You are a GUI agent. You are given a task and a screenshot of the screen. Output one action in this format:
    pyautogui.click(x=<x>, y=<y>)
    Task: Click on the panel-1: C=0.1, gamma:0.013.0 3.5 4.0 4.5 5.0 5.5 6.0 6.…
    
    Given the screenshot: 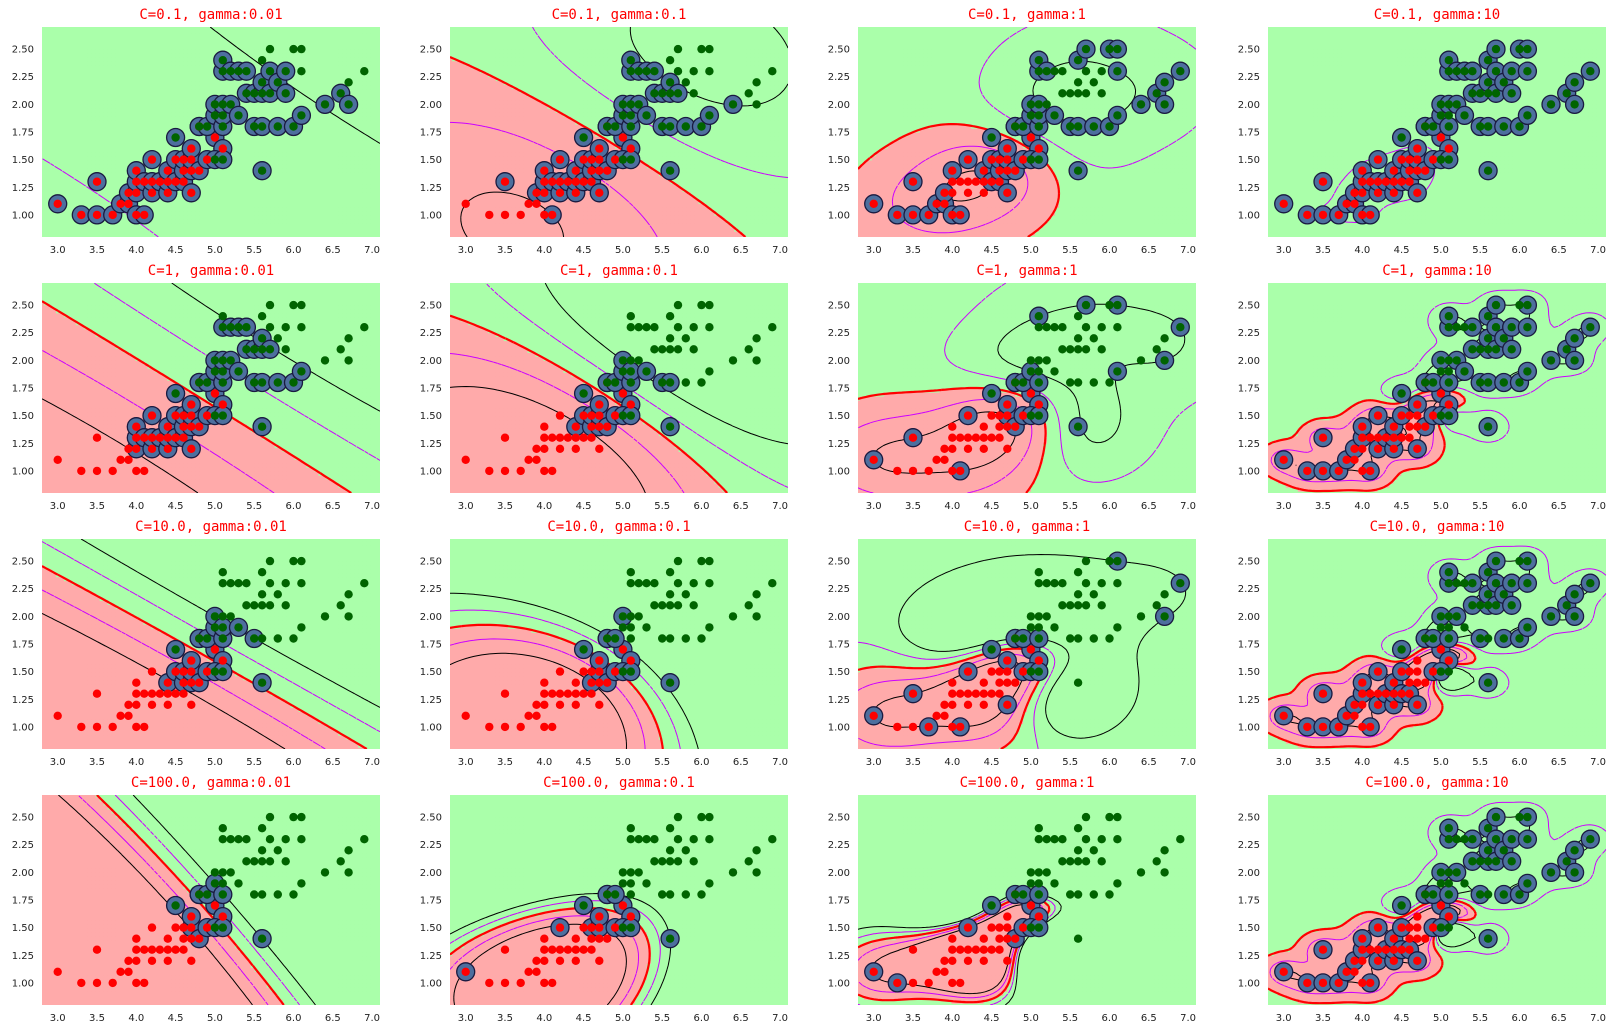 What is the action you would take?
    pyautogui.click(x=197, y=131)
    